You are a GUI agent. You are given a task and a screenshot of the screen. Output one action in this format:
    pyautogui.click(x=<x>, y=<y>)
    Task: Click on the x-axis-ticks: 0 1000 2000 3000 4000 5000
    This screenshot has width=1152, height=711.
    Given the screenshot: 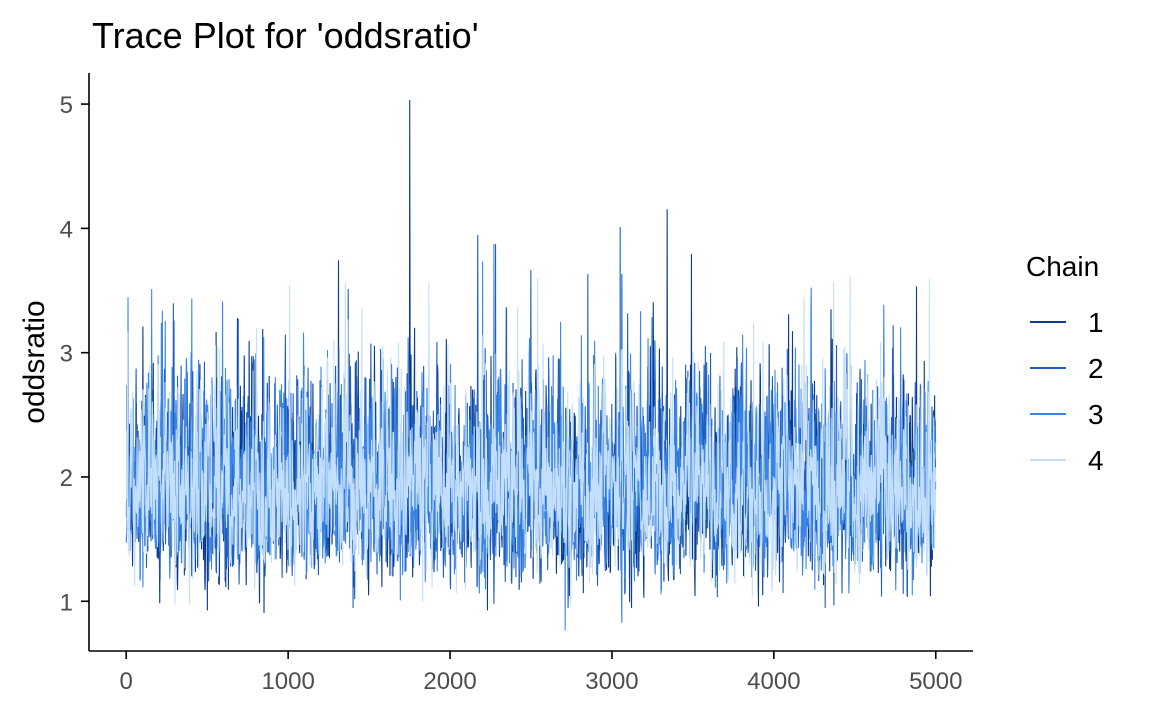 What is the action you would take?
    pyautogui.click(x=541, y=673)
    